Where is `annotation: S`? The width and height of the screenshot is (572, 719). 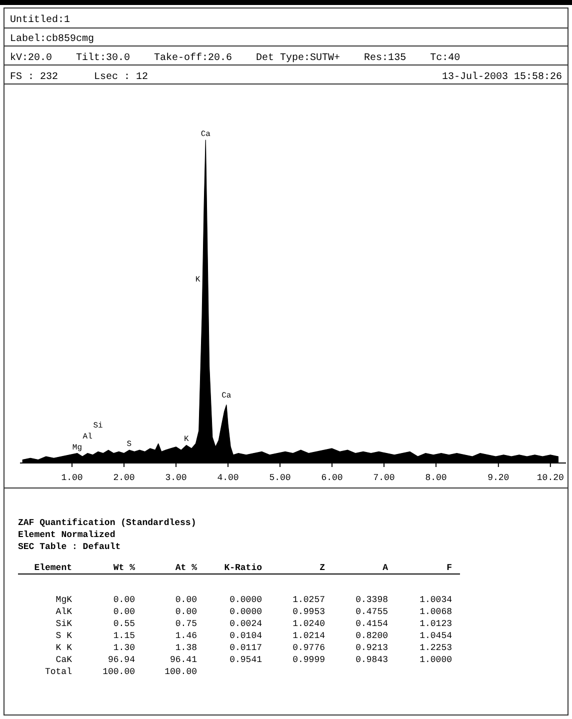
annotation: S is located at coordinates (129, 445).